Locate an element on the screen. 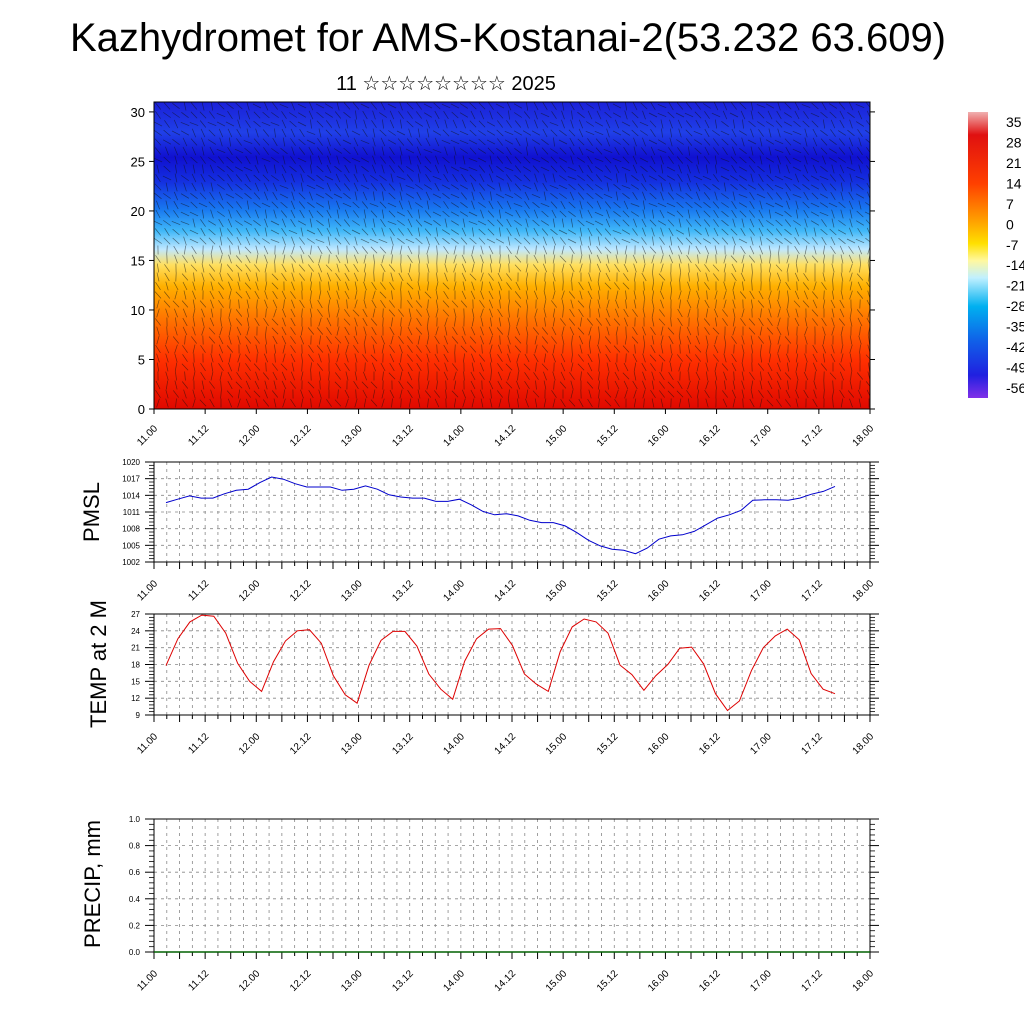  heatmap-ytick-label: 0 is located at coordinates (141, 409).